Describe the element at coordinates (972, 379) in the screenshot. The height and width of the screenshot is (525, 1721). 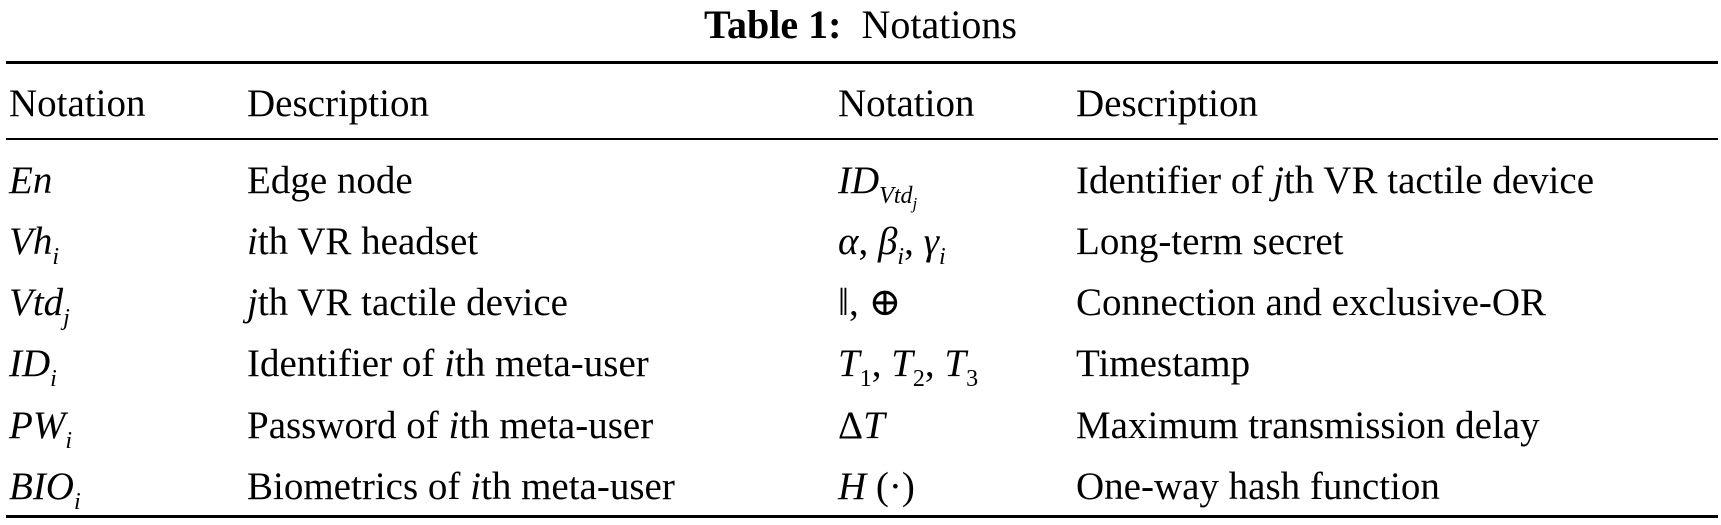
I see `text-segment: 3` at that location.